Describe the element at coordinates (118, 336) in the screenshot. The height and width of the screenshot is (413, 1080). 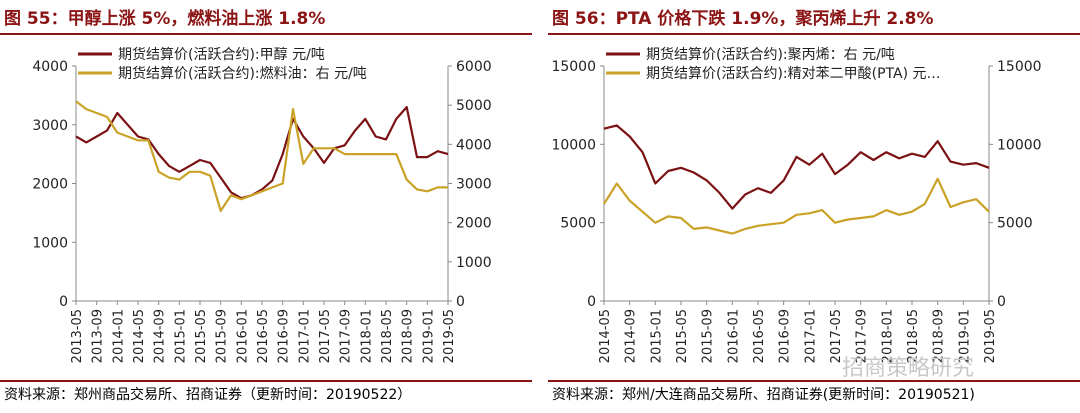
I see `x-tick-label: 2014-01` at that location.